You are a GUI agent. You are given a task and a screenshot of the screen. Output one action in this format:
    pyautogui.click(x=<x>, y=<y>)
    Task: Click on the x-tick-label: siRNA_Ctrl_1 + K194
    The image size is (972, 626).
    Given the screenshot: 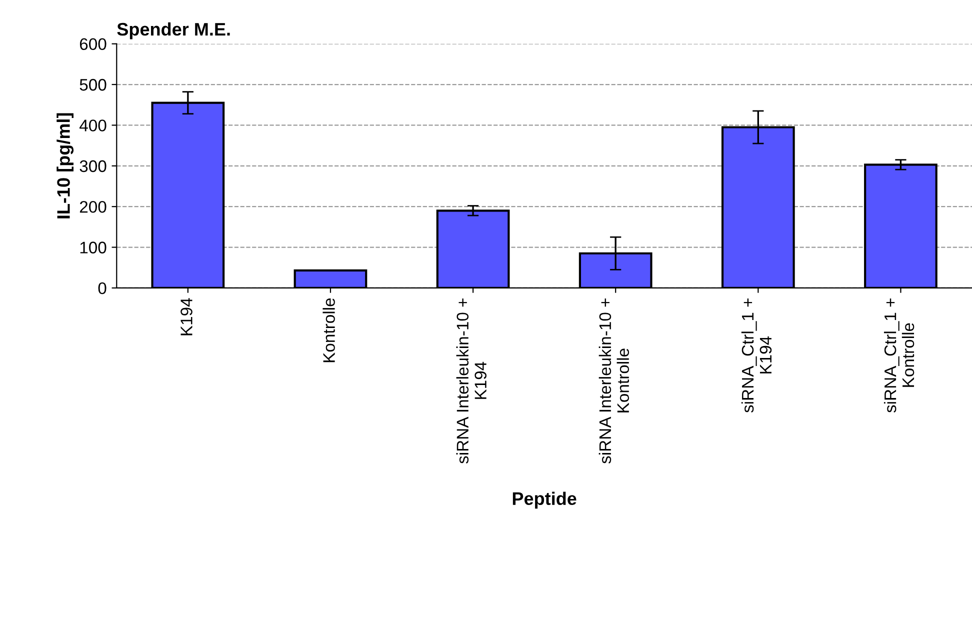 What is the action you would take?
    pyautogui.click(x=756, y=355)
    